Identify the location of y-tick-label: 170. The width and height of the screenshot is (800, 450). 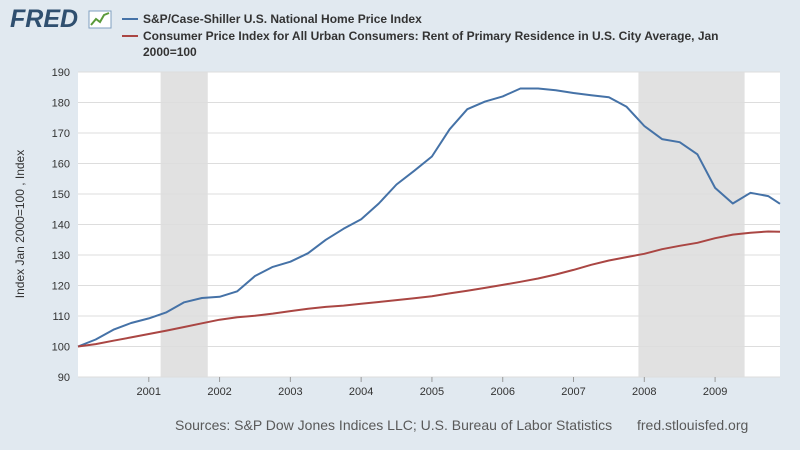
(61, 134).